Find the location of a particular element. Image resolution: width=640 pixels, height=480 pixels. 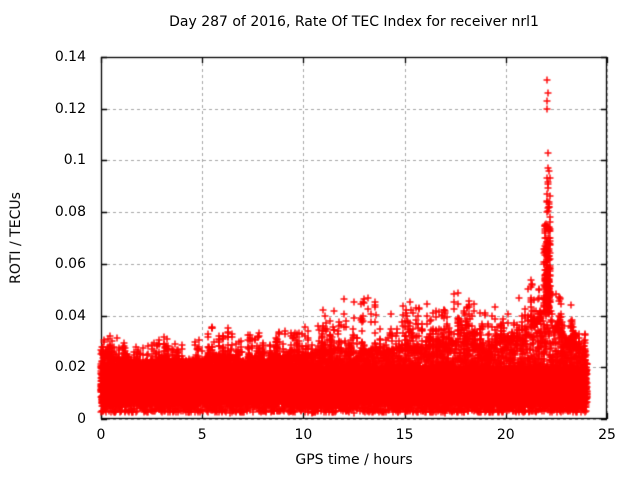

x-axis-label: GPS time / hours is located at coordinates (354, 460).